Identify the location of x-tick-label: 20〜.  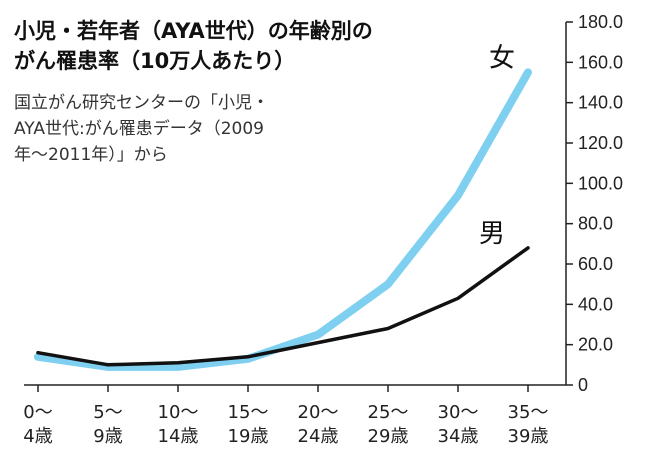
(318, 412).